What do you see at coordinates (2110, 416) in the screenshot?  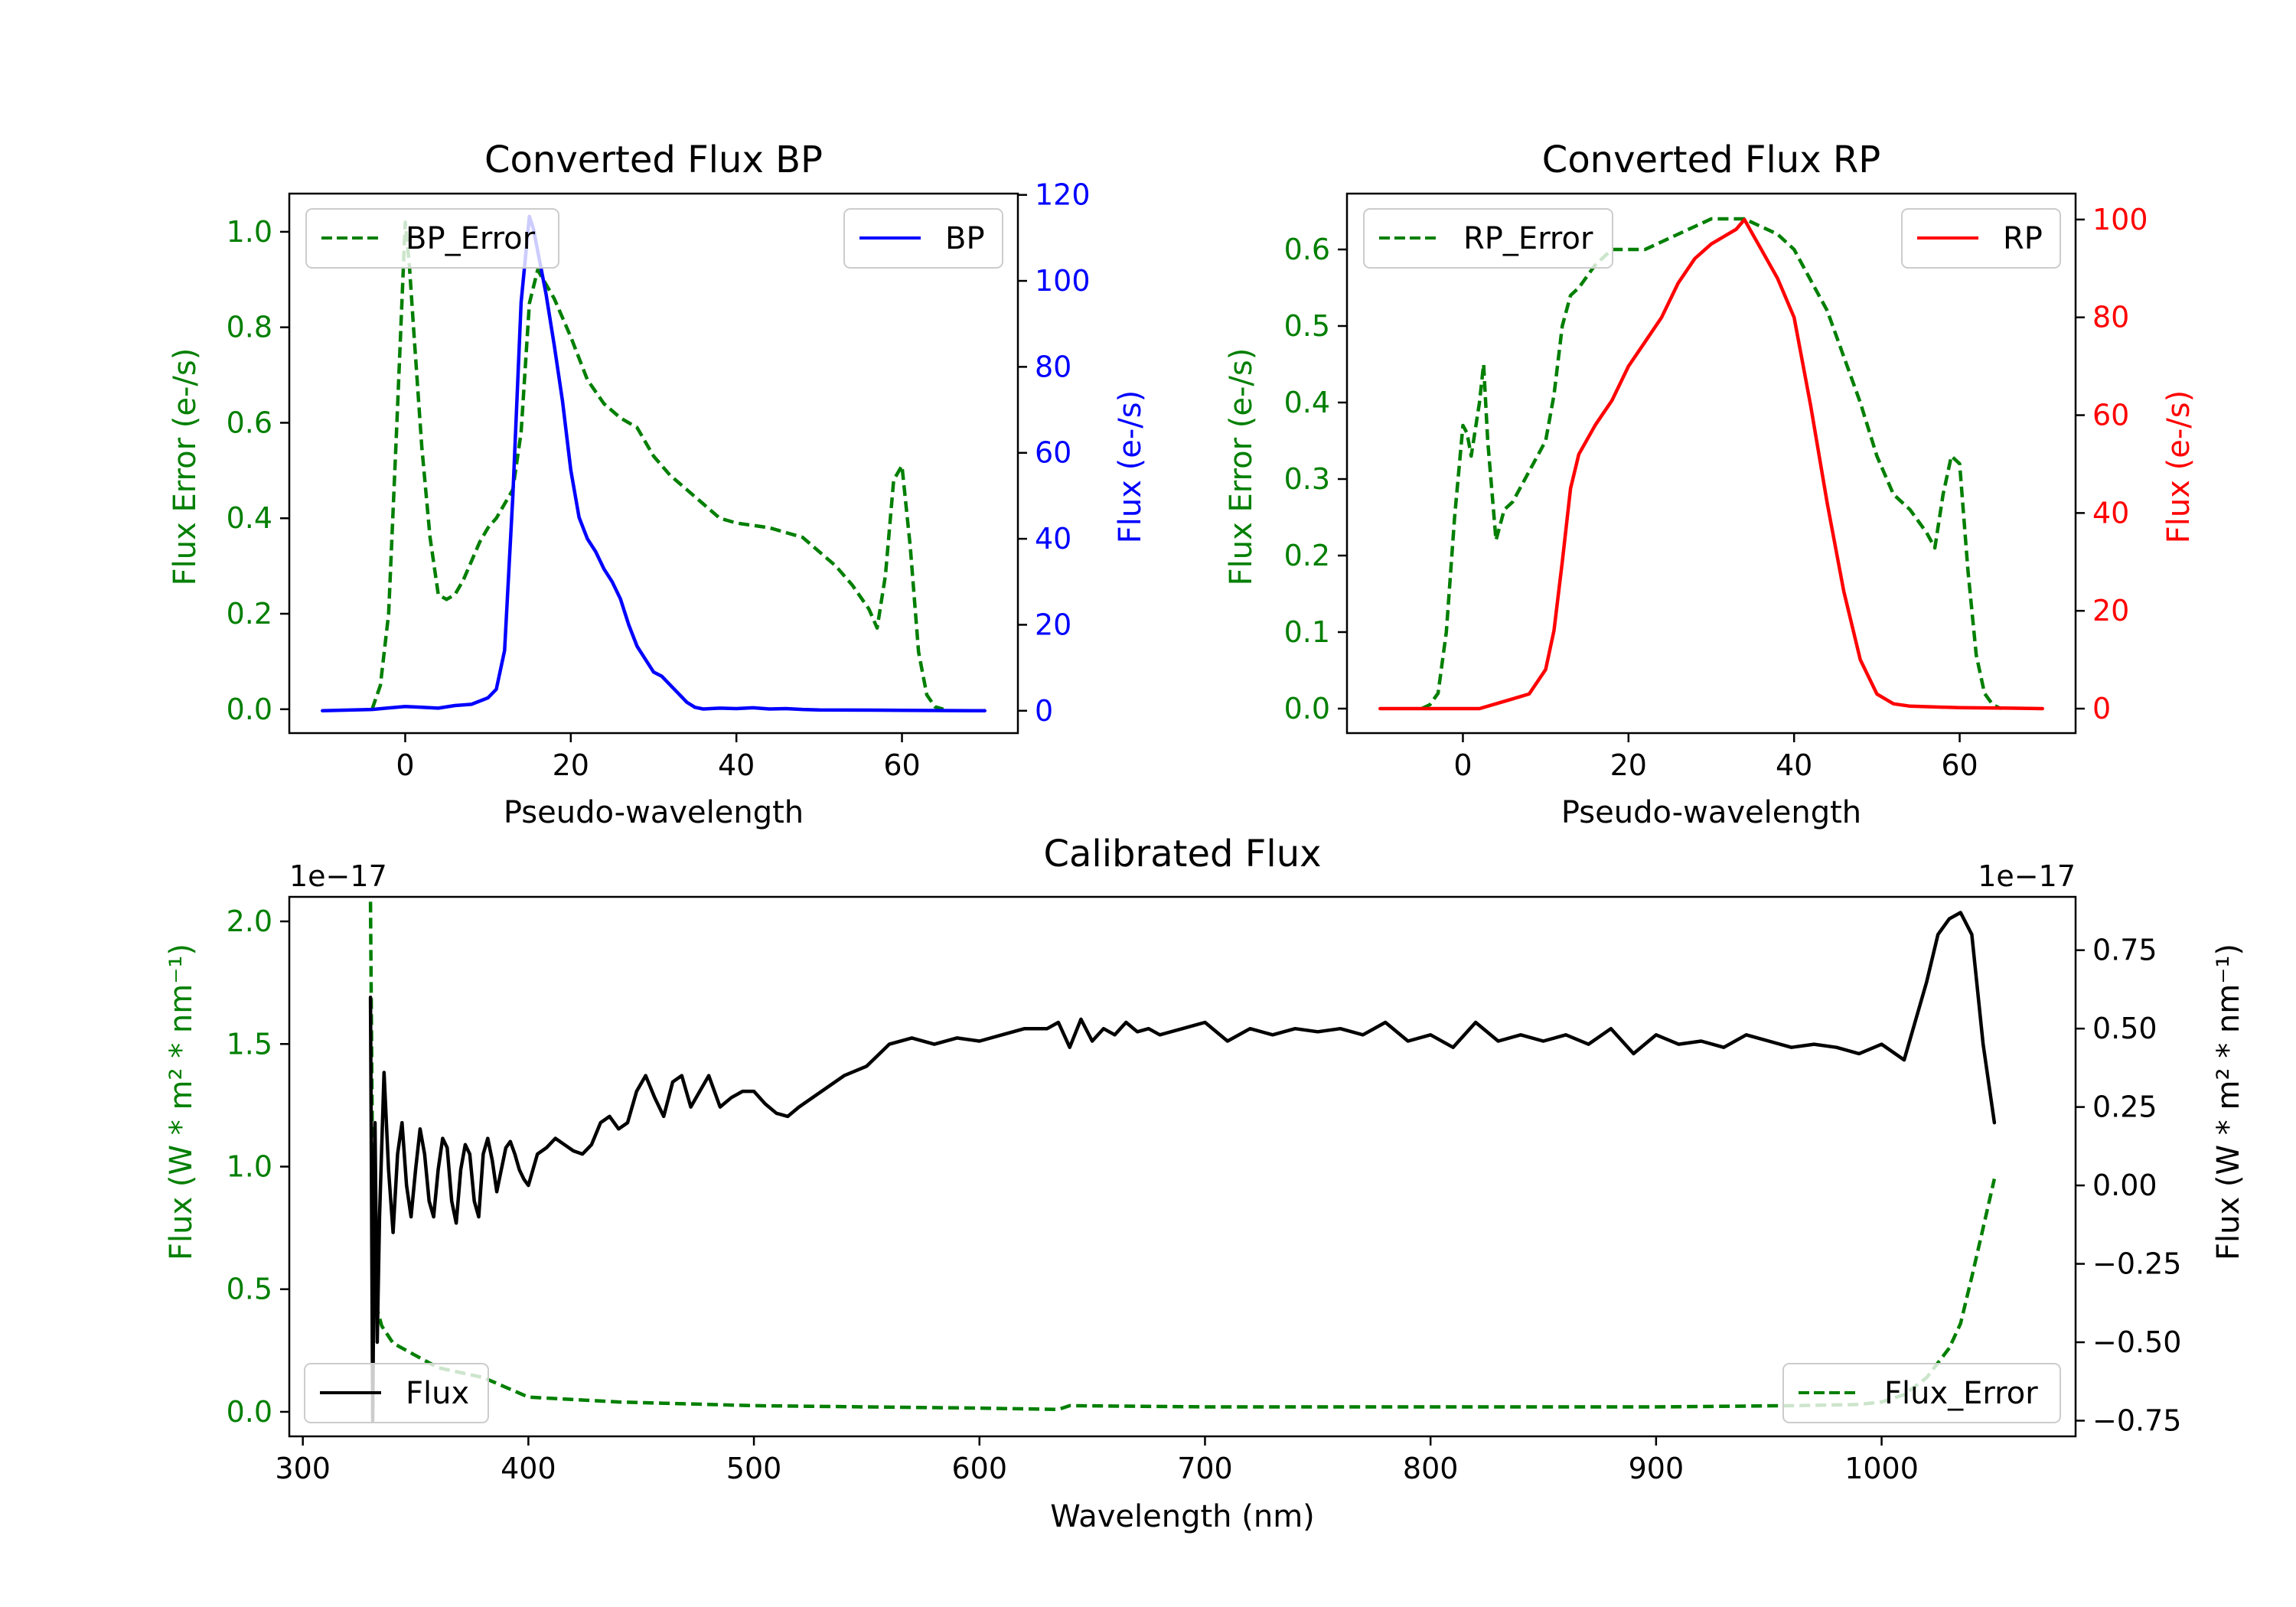 I see `rp-y-right-tick-label: 60` at bounding box center [2110, 416].